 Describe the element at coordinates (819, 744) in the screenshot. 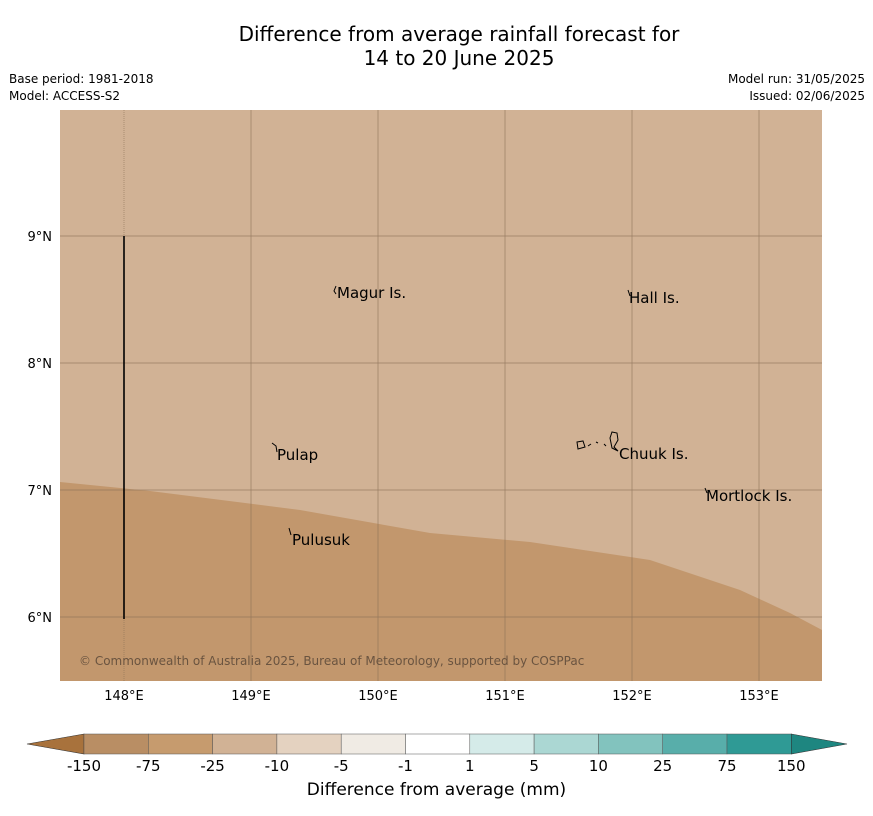

I see `colorbar-extend-high` at that location.